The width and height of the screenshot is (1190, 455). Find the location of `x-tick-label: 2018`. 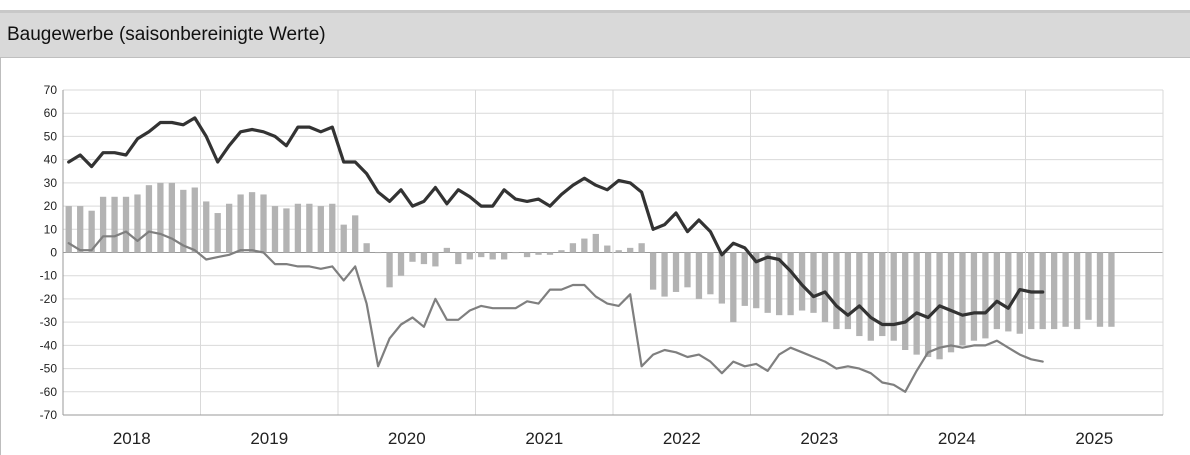

x-tick-label: 2018 is located at coordinates (132, 438).